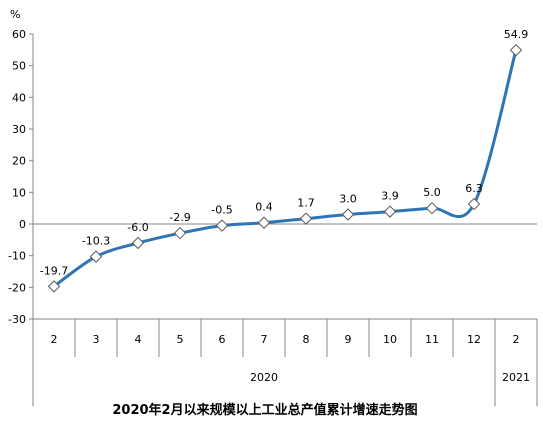 The image size is (543, 424). What do you see at coordinates (390, 339) in the screenshot?
I see `x-tick-label: 10` at bounding box center [390, 339].